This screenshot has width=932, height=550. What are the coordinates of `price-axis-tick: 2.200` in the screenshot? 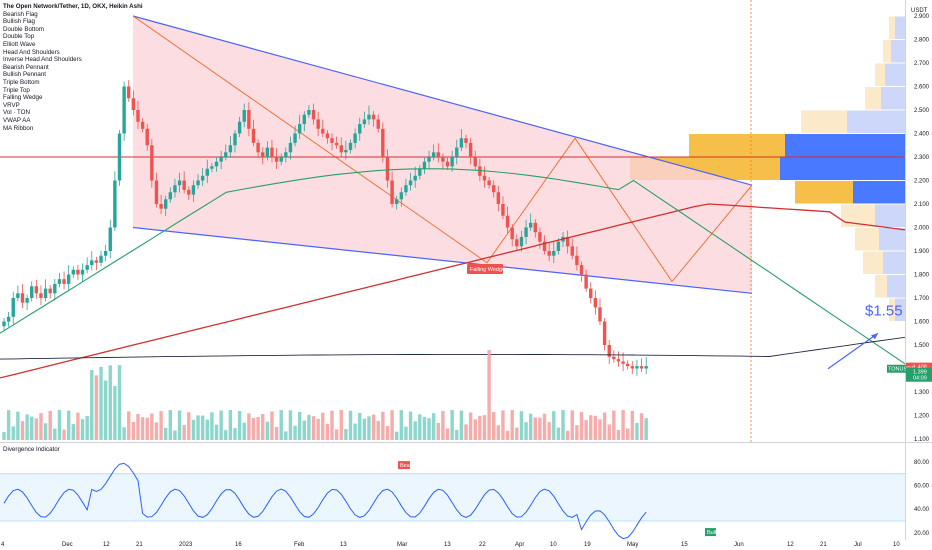 It's located at (922, 182).